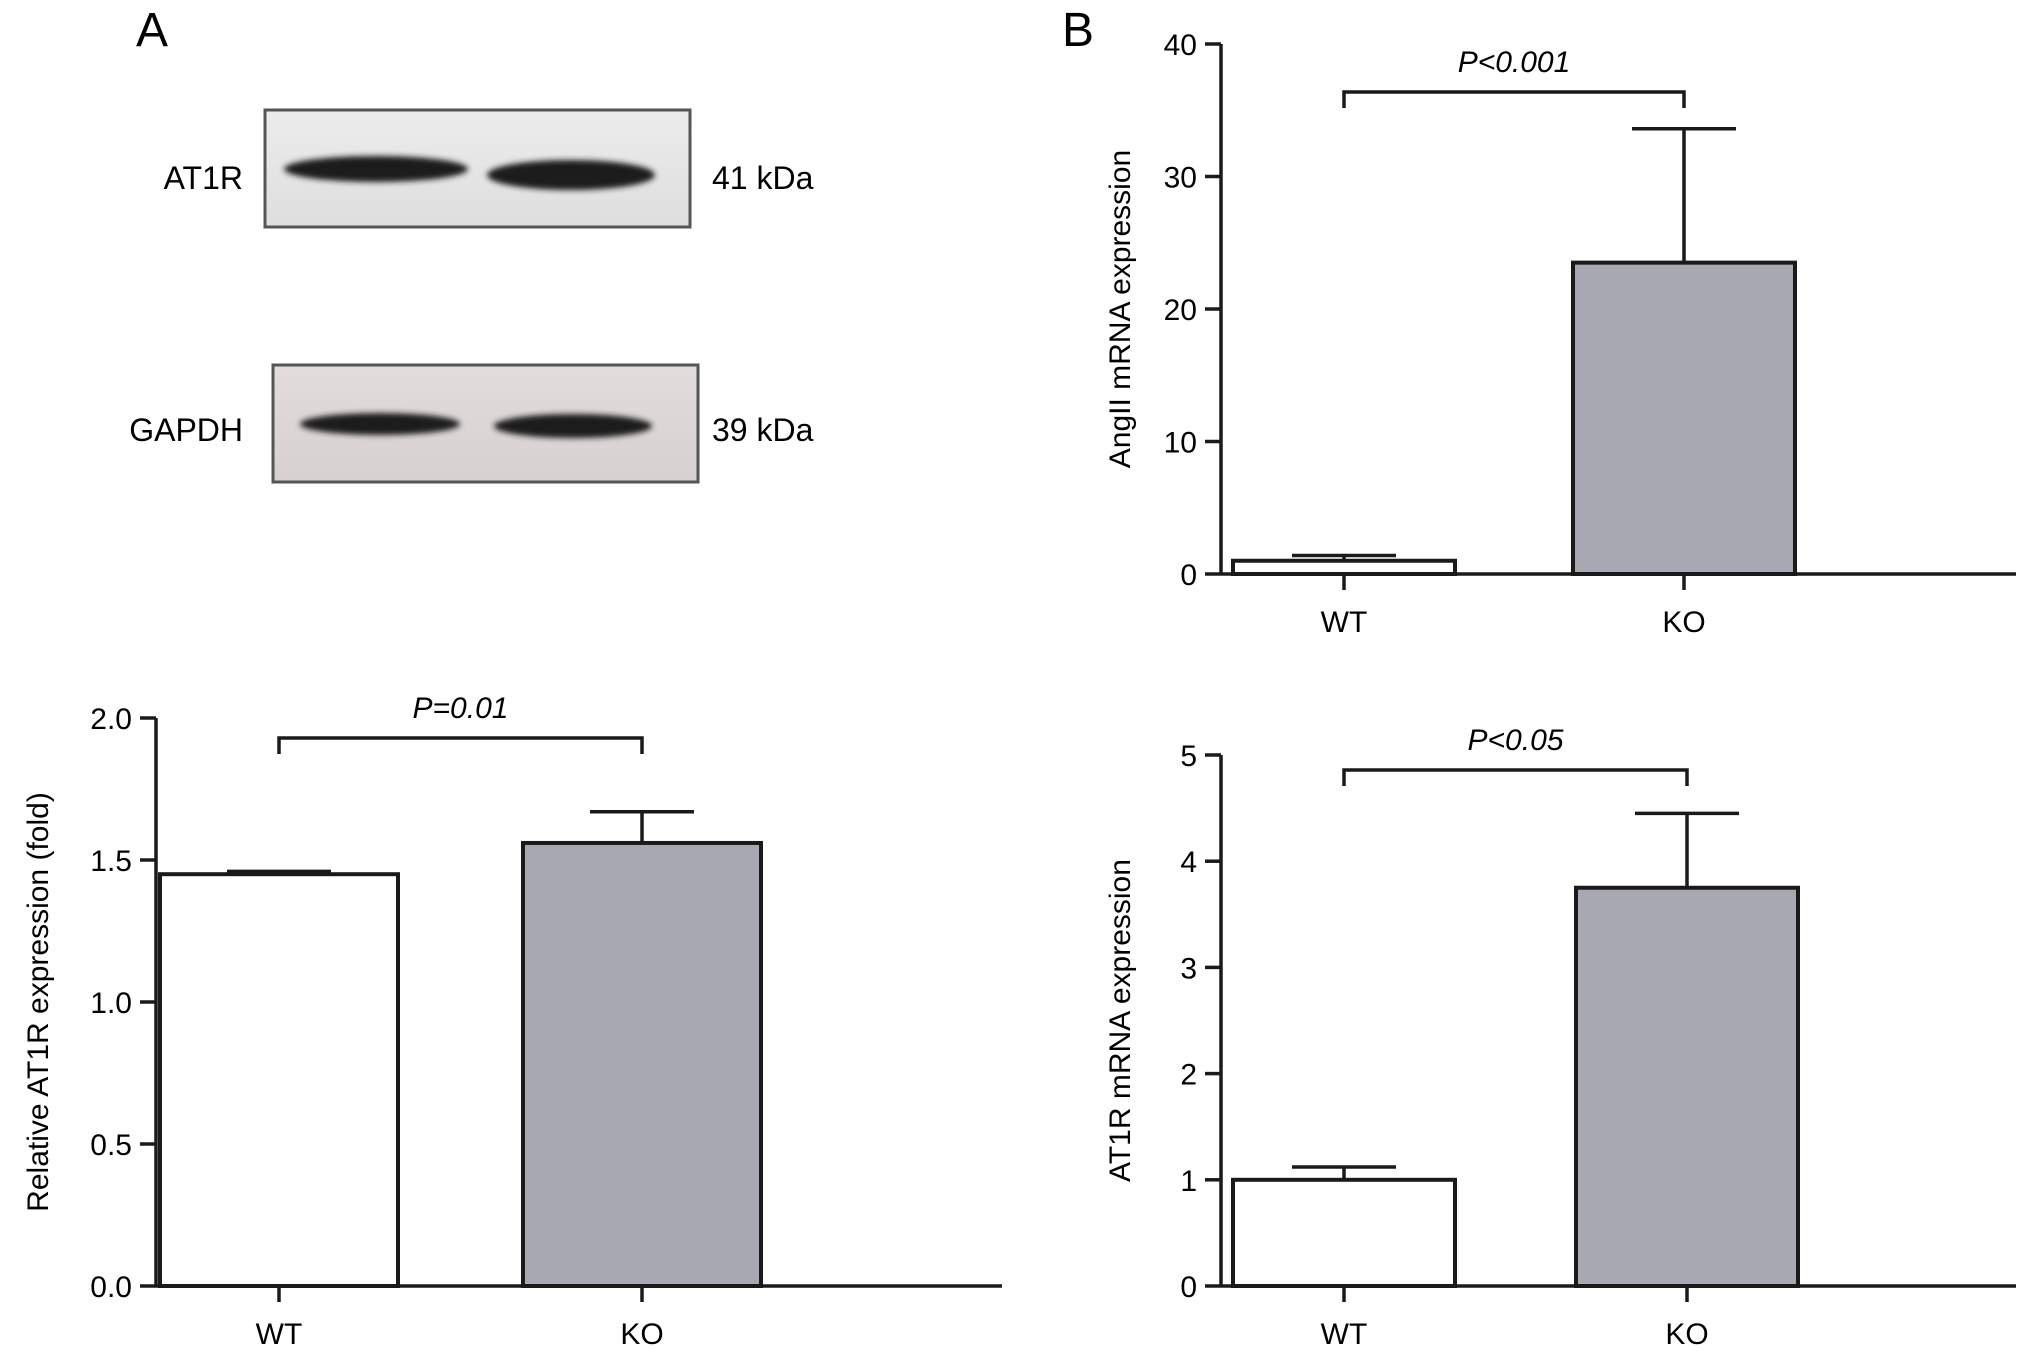 This screenshot has width=2032, height=1356. I want to click on blot-band-at1r-ko, so click(571, 175).